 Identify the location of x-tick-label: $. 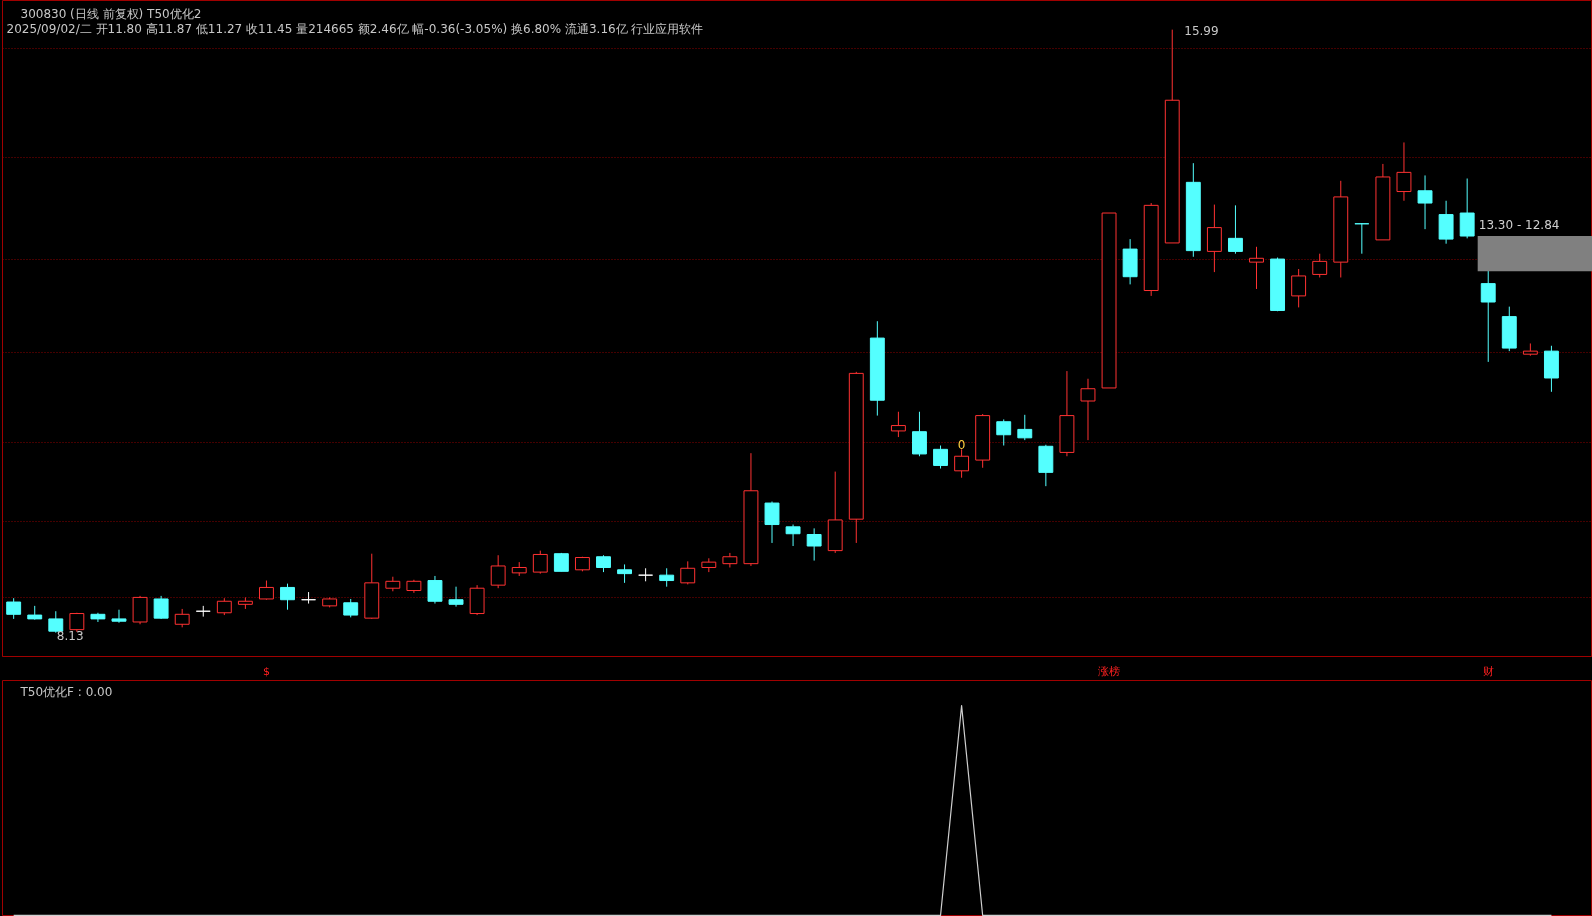
(266, 671).